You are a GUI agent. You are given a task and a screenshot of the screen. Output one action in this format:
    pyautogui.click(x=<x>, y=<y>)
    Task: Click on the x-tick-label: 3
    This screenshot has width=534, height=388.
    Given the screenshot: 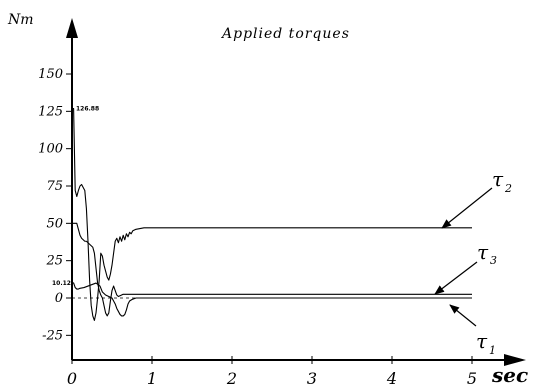 What is the action you would take?
    pyautogui.click(x=312, y=378)
    